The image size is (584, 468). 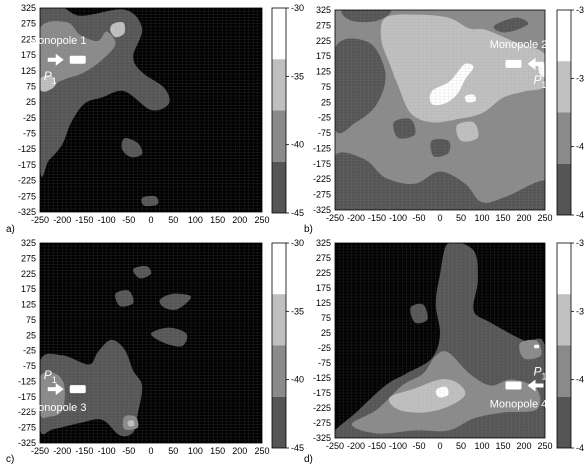 I want to click on panel-label: d), so click(x=308, y=459).